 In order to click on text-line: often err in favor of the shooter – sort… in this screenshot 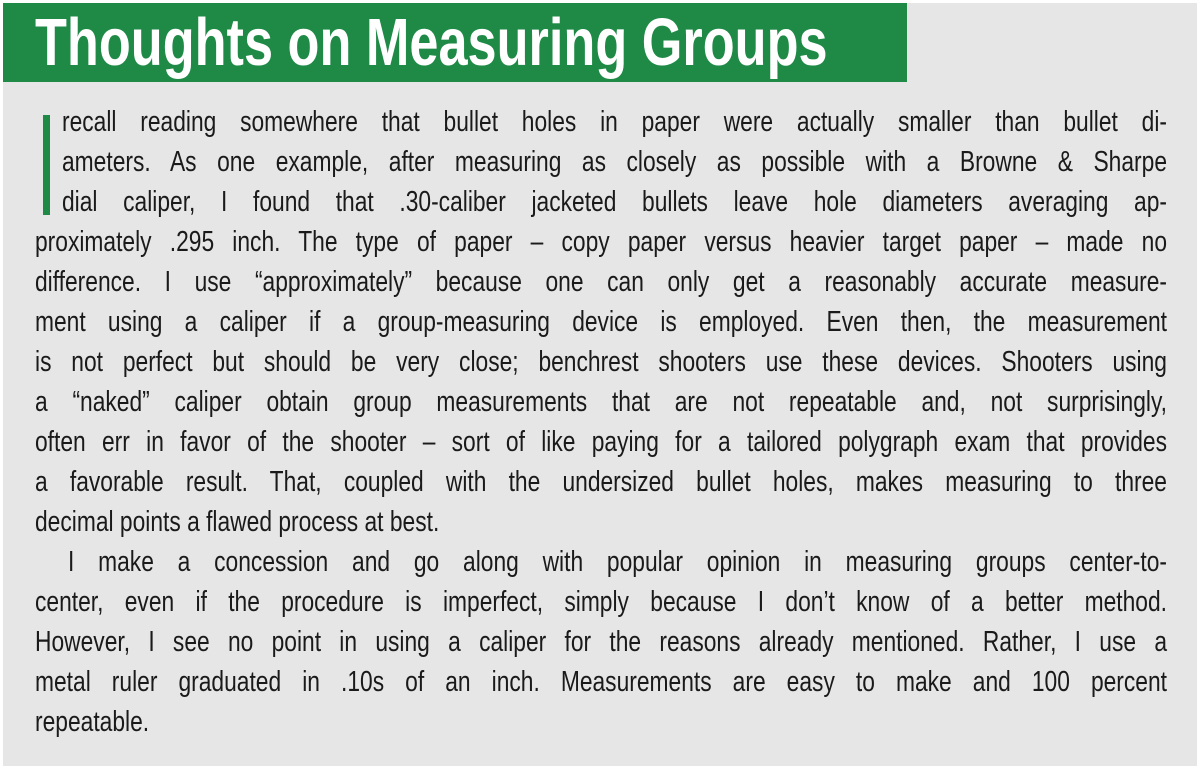, I will do `click(601, 442)`.